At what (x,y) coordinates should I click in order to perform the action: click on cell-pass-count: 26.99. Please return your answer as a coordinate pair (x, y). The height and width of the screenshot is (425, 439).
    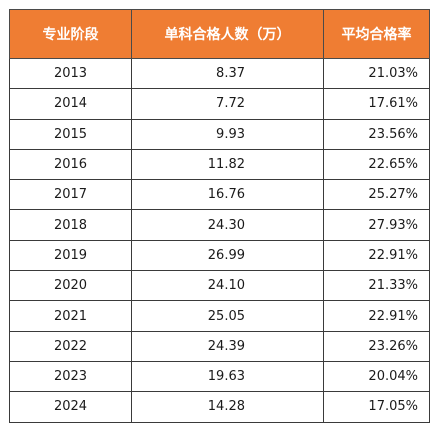
    Looking at the image, I should click on (227, 255).